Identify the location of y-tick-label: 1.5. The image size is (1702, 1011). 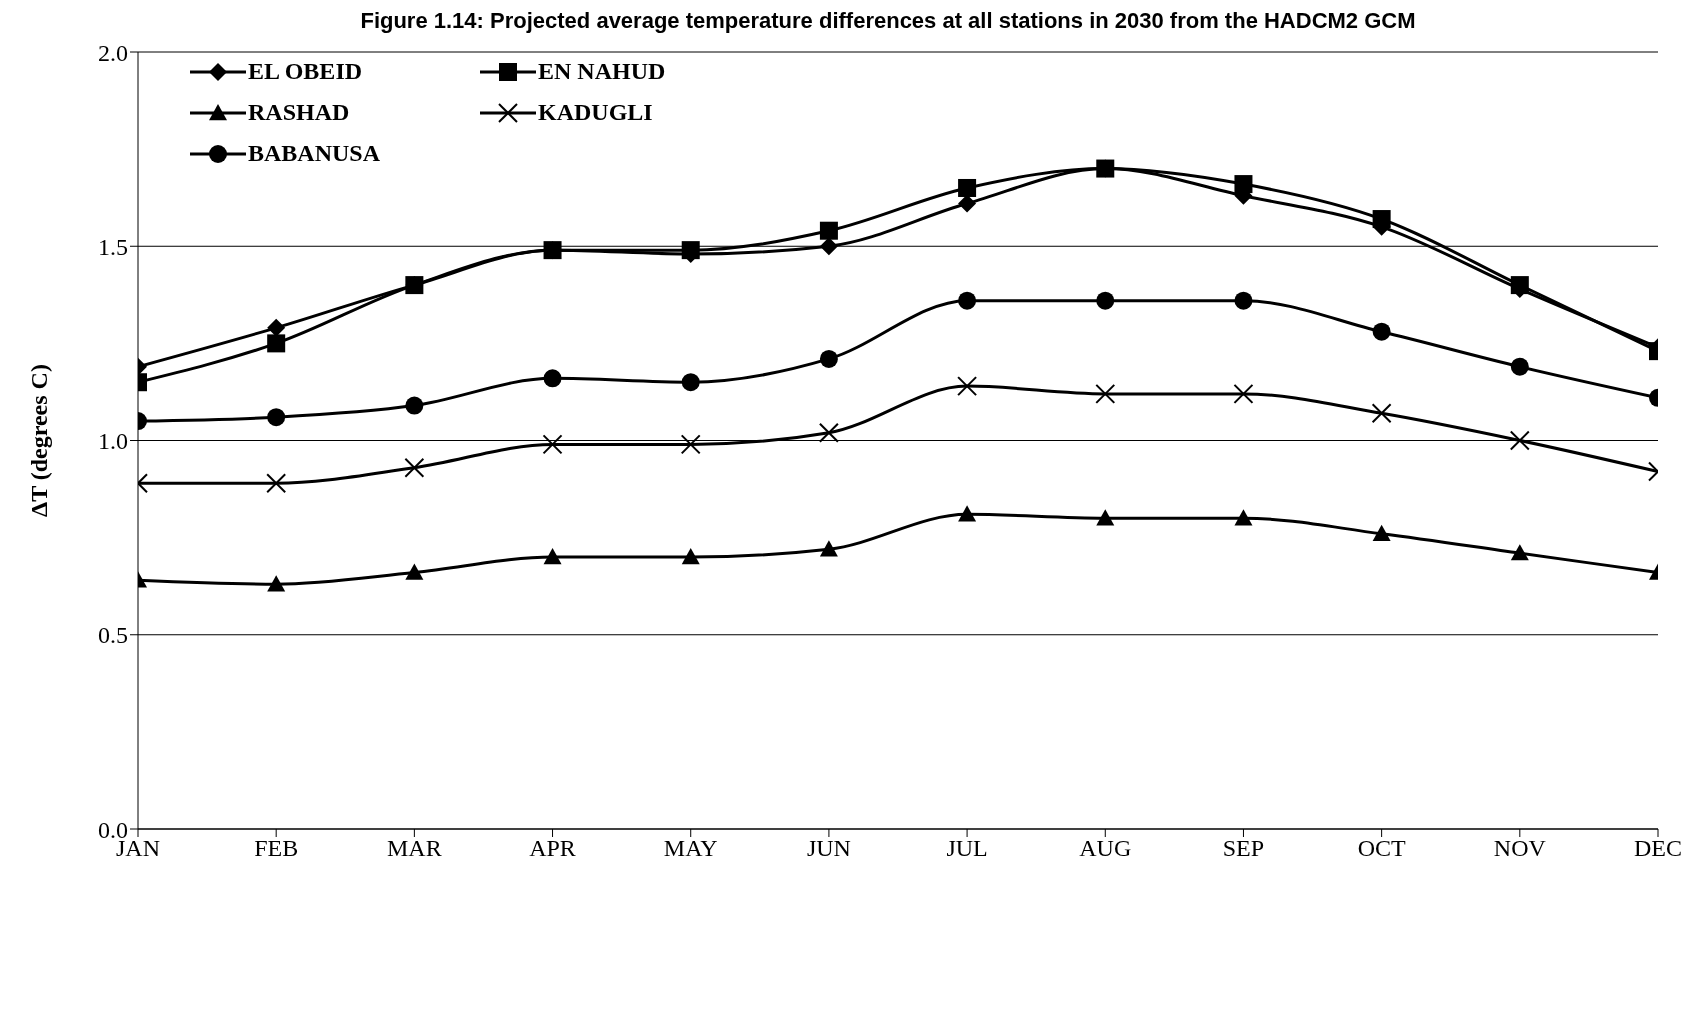
(113, 246).